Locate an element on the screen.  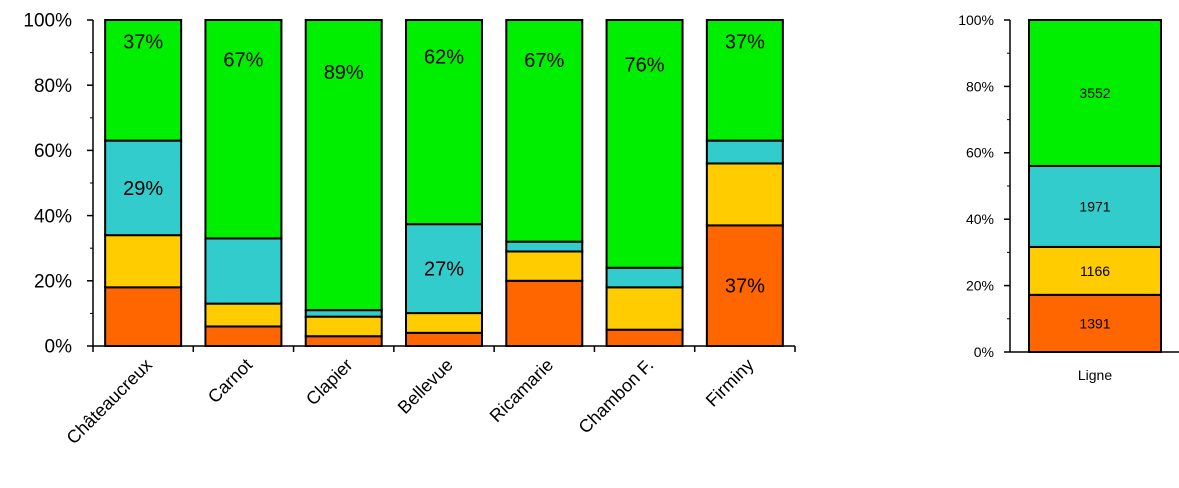
x-category-label: Ricamarie is located at coordinates (521, 390).